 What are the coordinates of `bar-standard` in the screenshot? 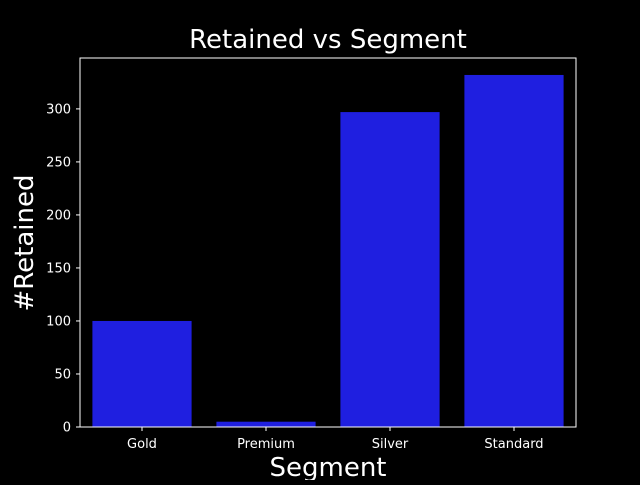 It's located at (514, 250).